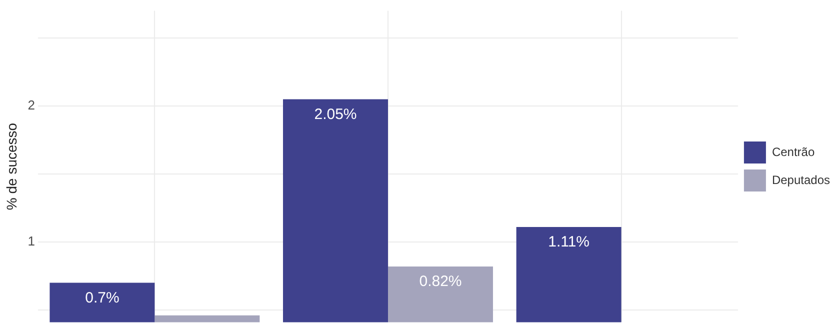  Describe the element at coordinates (569, 242) in the screenshot. I see `data-label: 1.11%` at that location.